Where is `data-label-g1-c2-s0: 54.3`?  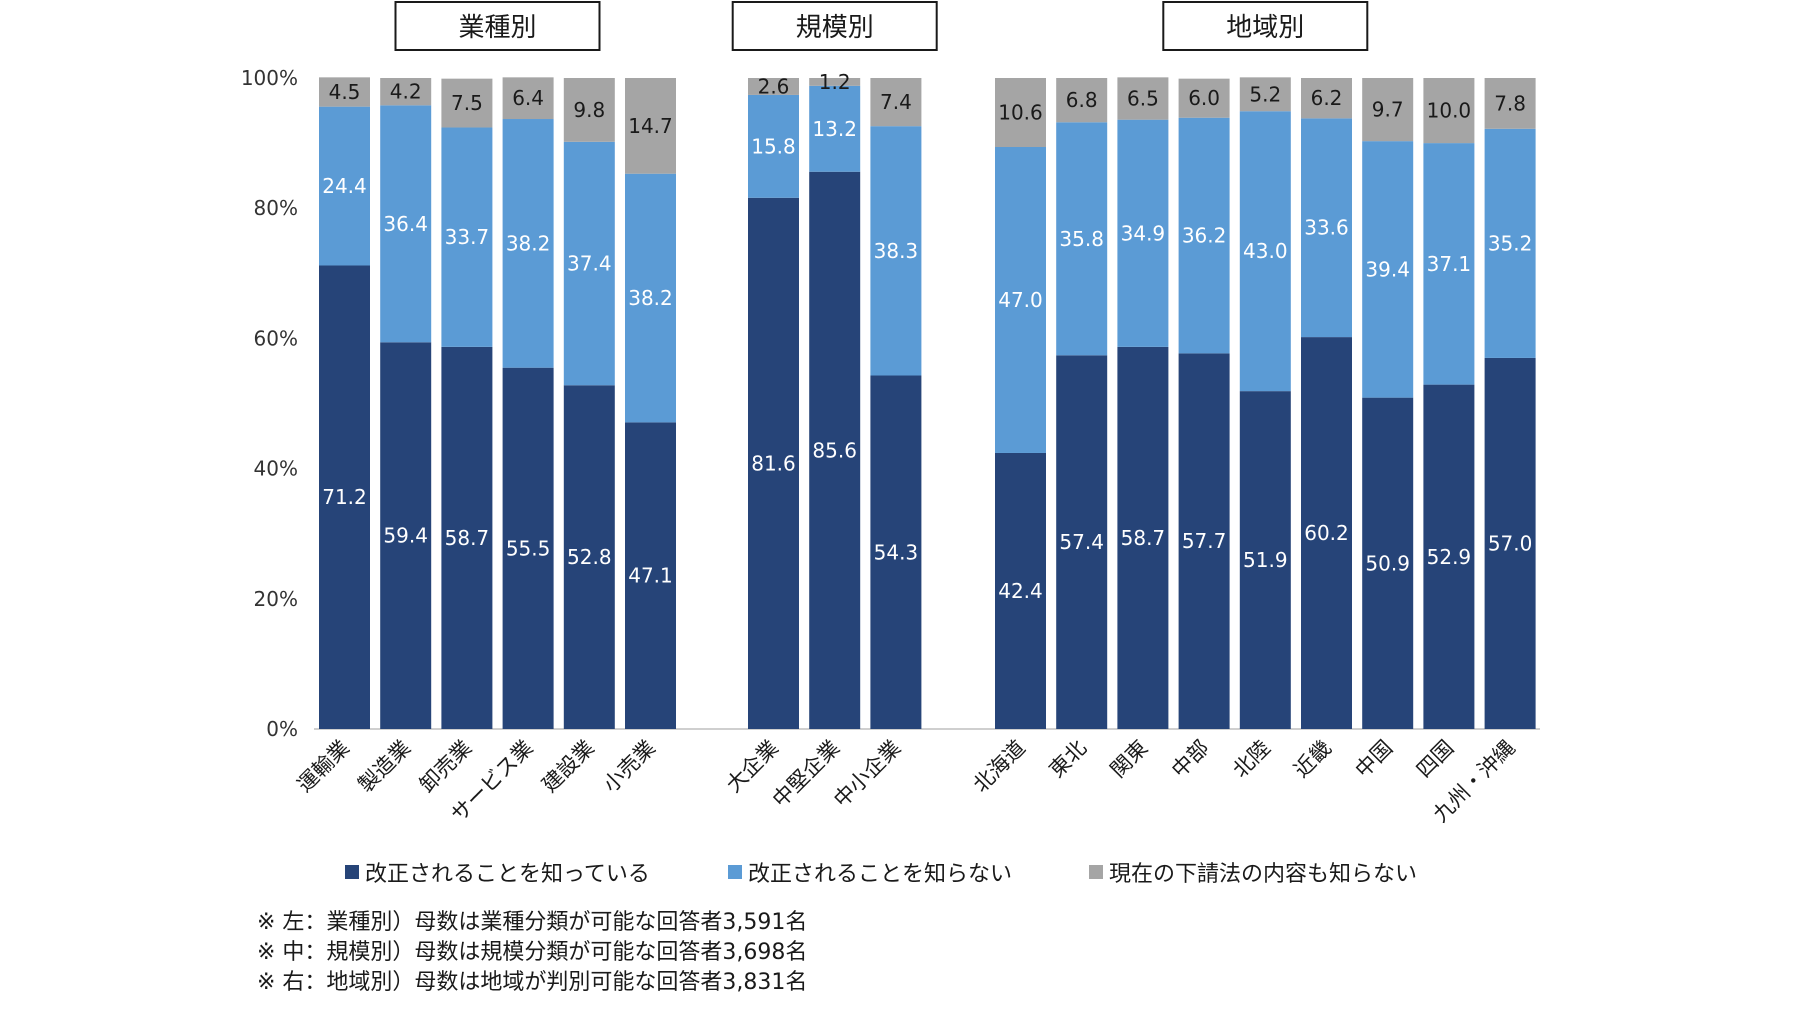
data-label-g1-c2-s0: 54.3 is located at coordinates (896, 552).